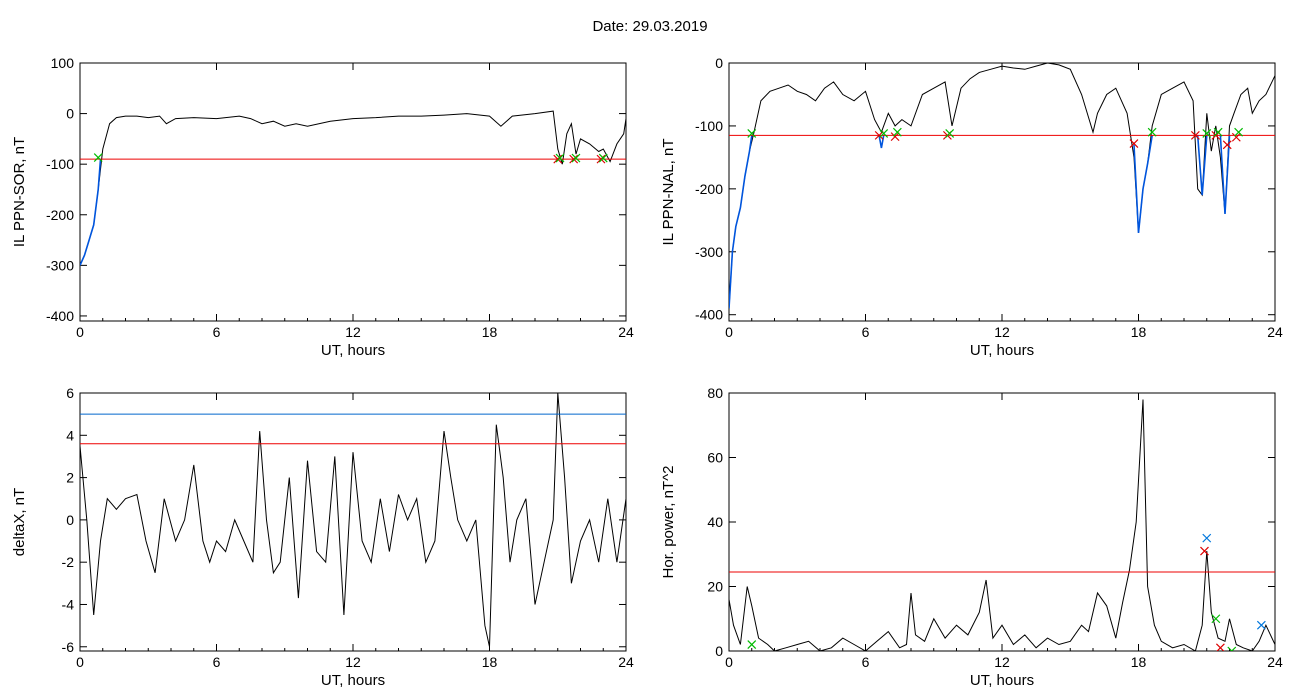 The image size is (1300, 700). I want to click on y-tick-label: 40, so click(715, 522).